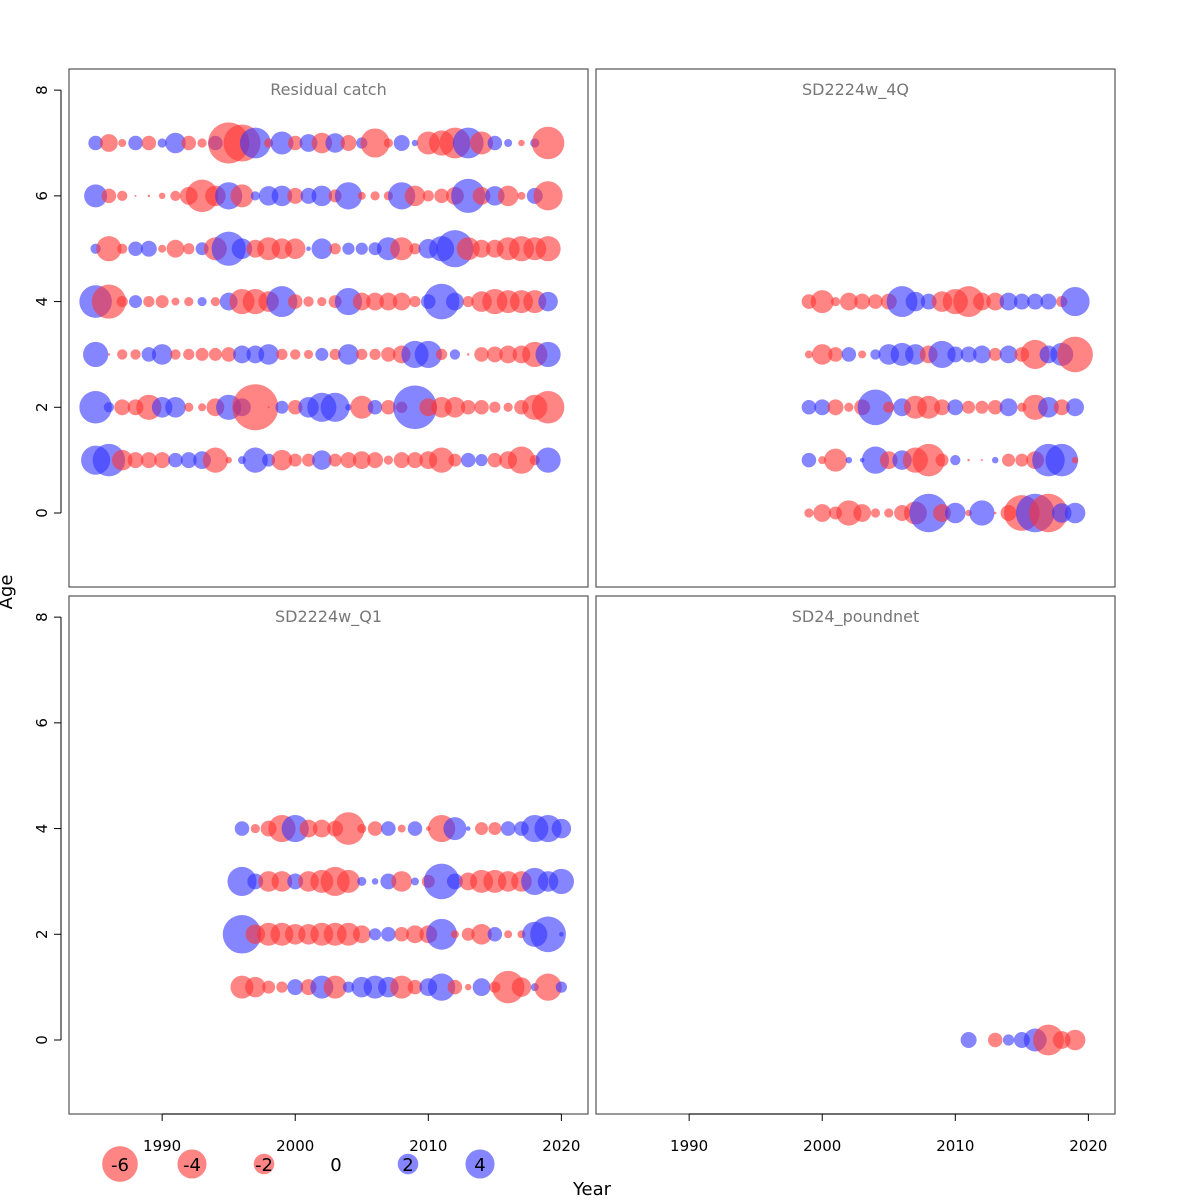  What do you see at coordinates (592, 1189) in the screenshot?
I see `x-axis-title: Year` at bounding box center [592, 1189].